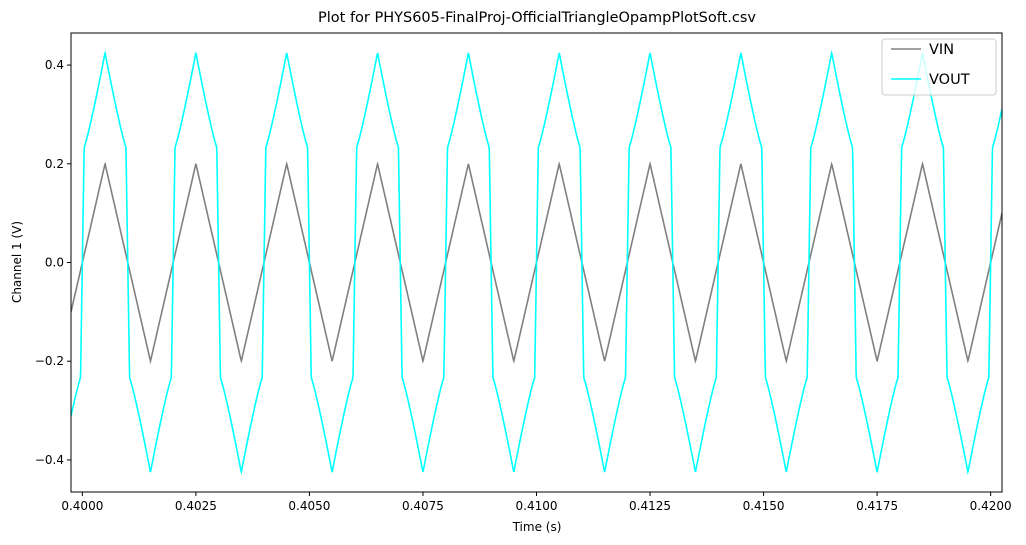 The height and width of the screenshot is (545, 1026). I want to click on legend: VIN VOUT, so click(939, 67).